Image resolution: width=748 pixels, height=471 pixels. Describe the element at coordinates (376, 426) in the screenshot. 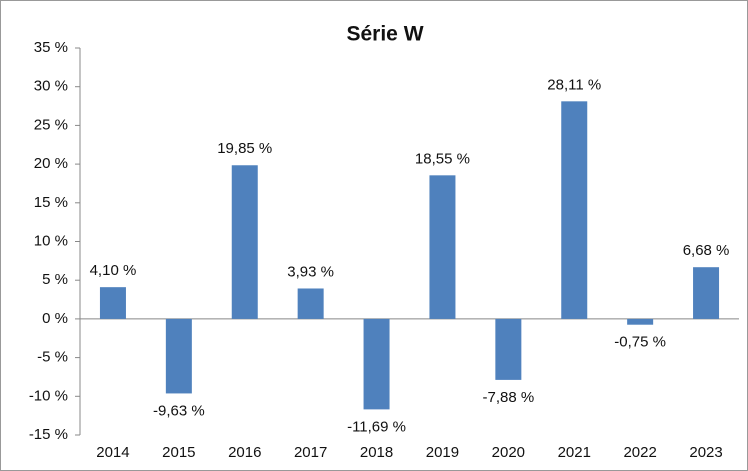

I see `value-label: -11,69 %` at that location.